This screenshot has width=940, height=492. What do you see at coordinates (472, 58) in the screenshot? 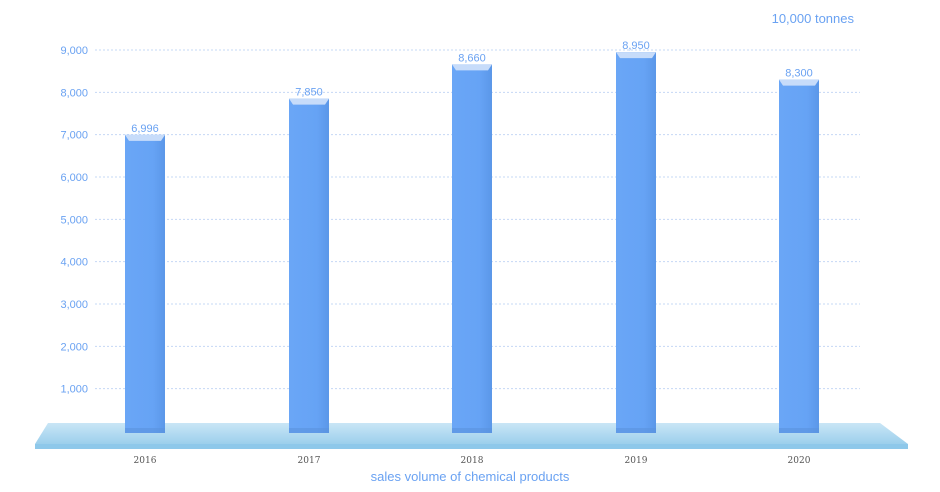
I see `data-label: 8,660` at bounding box center [472, 58].